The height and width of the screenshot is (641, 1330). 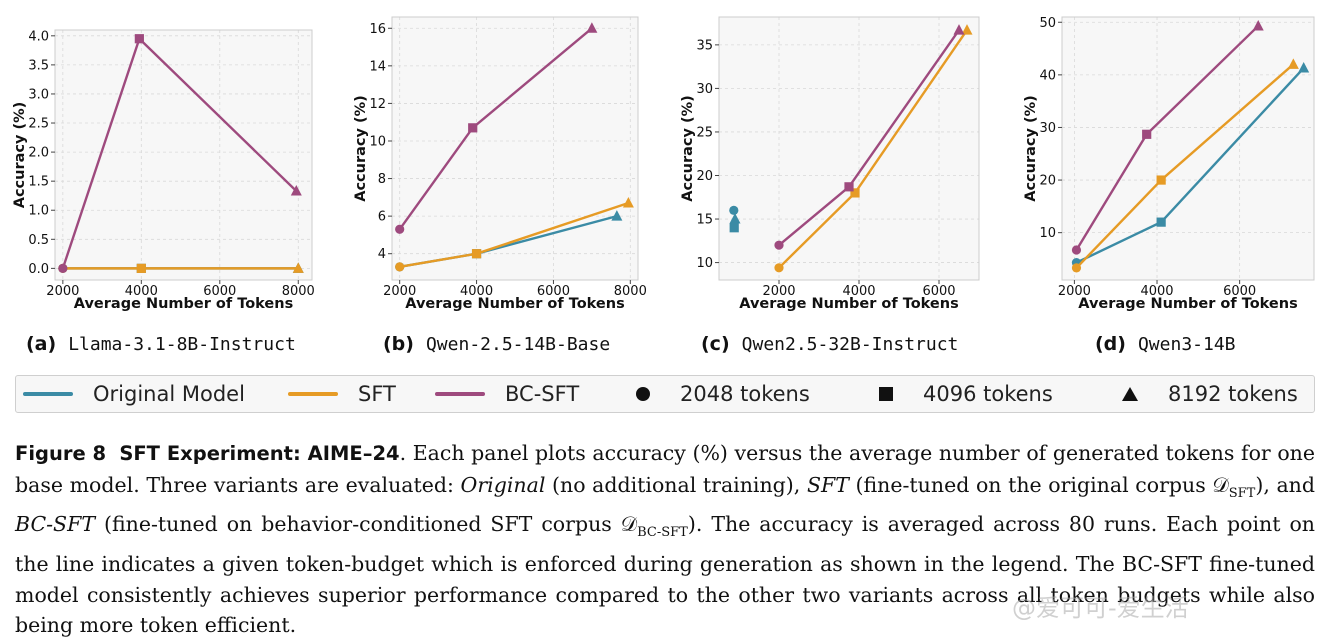 What do you see at coordinates (460, 394) in the screenshot?
I see `legend-bc-sft-line` at bounding box center [460, 394].